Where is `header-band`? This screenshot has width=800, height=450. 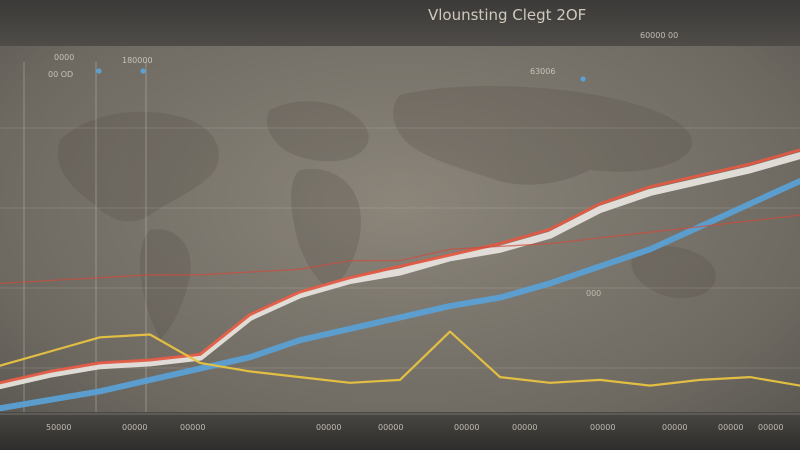 header-band is located at coordinates (400, 23).